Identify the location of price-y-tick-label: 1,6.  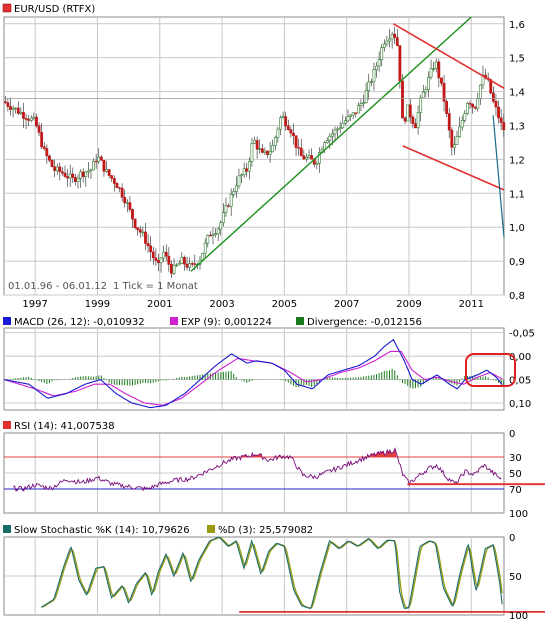
(517, 25).